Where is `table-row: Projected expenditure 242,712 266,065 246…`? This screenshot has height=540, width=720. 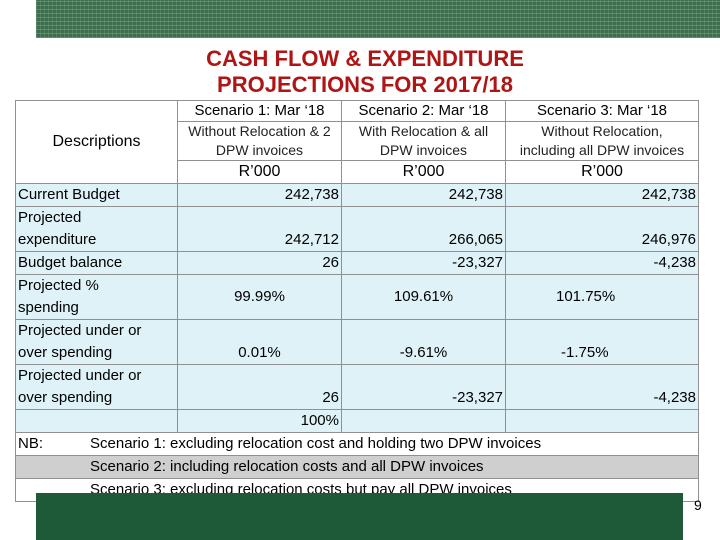
table-row: Projected expenditure 242,712 266,065 246… is located at coordinates (357, 229).